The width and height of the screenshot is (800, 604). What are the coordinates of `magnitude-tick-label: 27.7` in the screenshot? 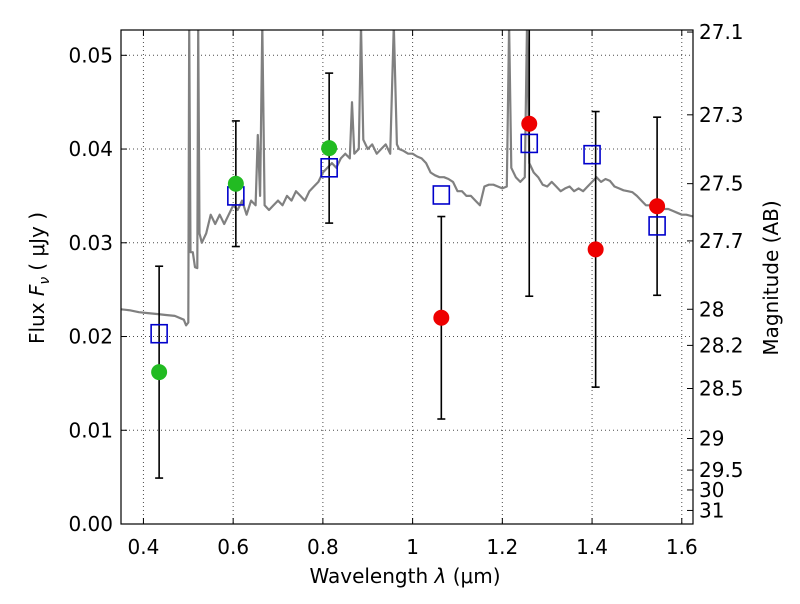 It's located at (721, 241).